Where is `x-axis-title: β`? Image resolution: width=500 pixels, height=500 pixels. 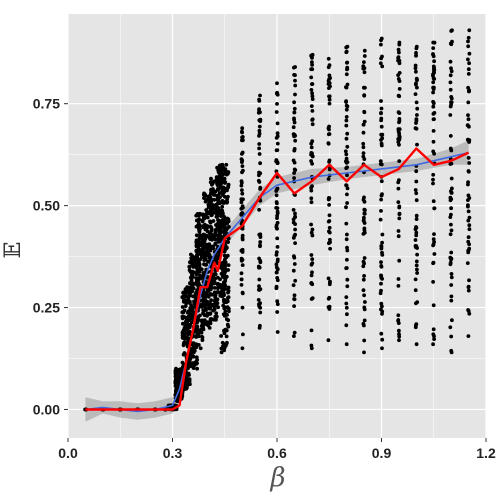
x-axis-title: β is located at coordinates (277, 478).